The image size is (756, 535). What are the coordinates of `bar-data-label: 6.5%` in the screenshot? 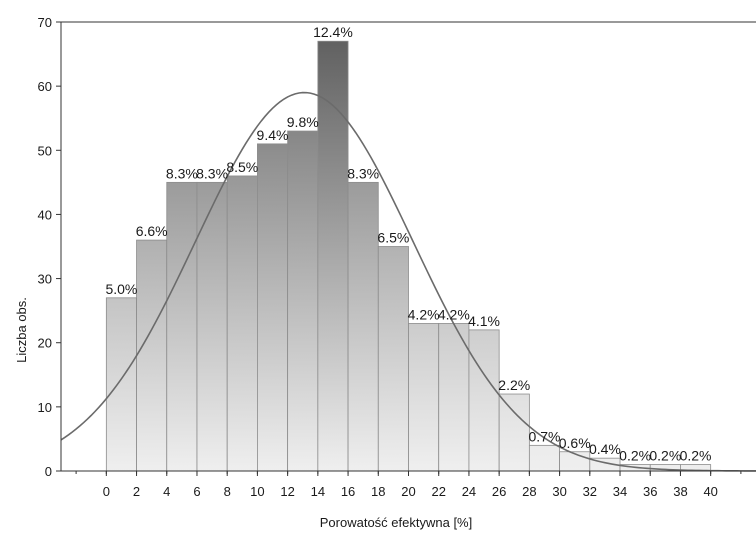 It's located at (393, 238).